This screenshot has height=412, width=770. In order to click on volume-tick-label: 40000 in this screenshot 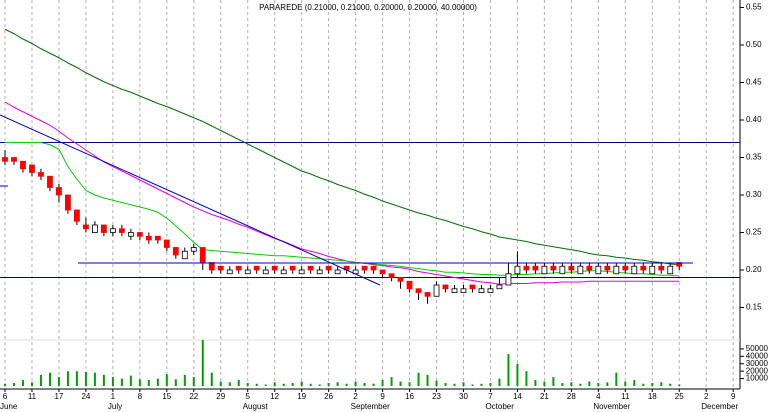, I will do `click(757, 355)`.